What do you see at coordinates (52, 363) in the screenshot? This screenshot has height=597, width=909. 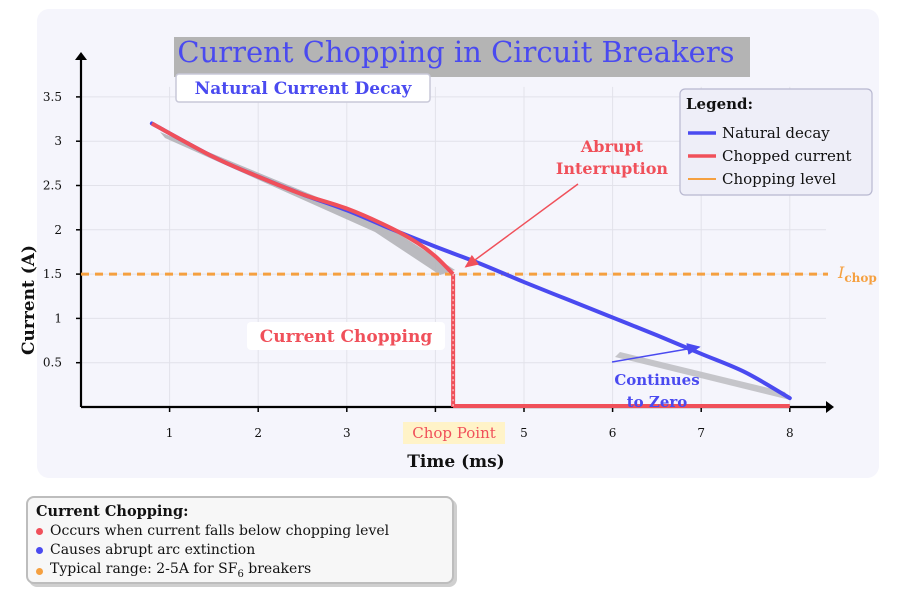 I see `y-tick-label: 0.5` at bounding box center [52, 363].